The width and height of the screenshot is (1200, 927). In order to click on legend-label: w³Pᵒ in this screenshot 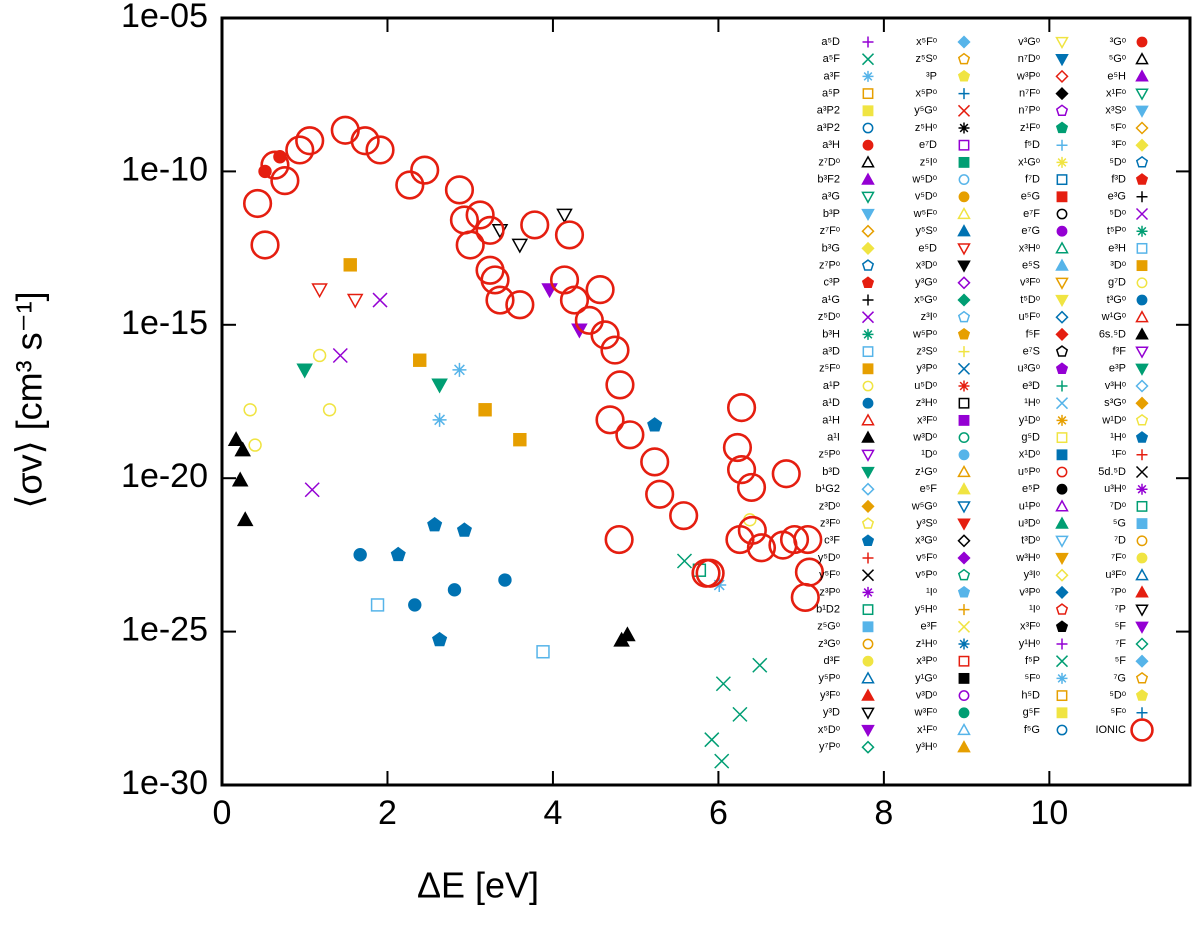, I will do `click(1028, 76)`.